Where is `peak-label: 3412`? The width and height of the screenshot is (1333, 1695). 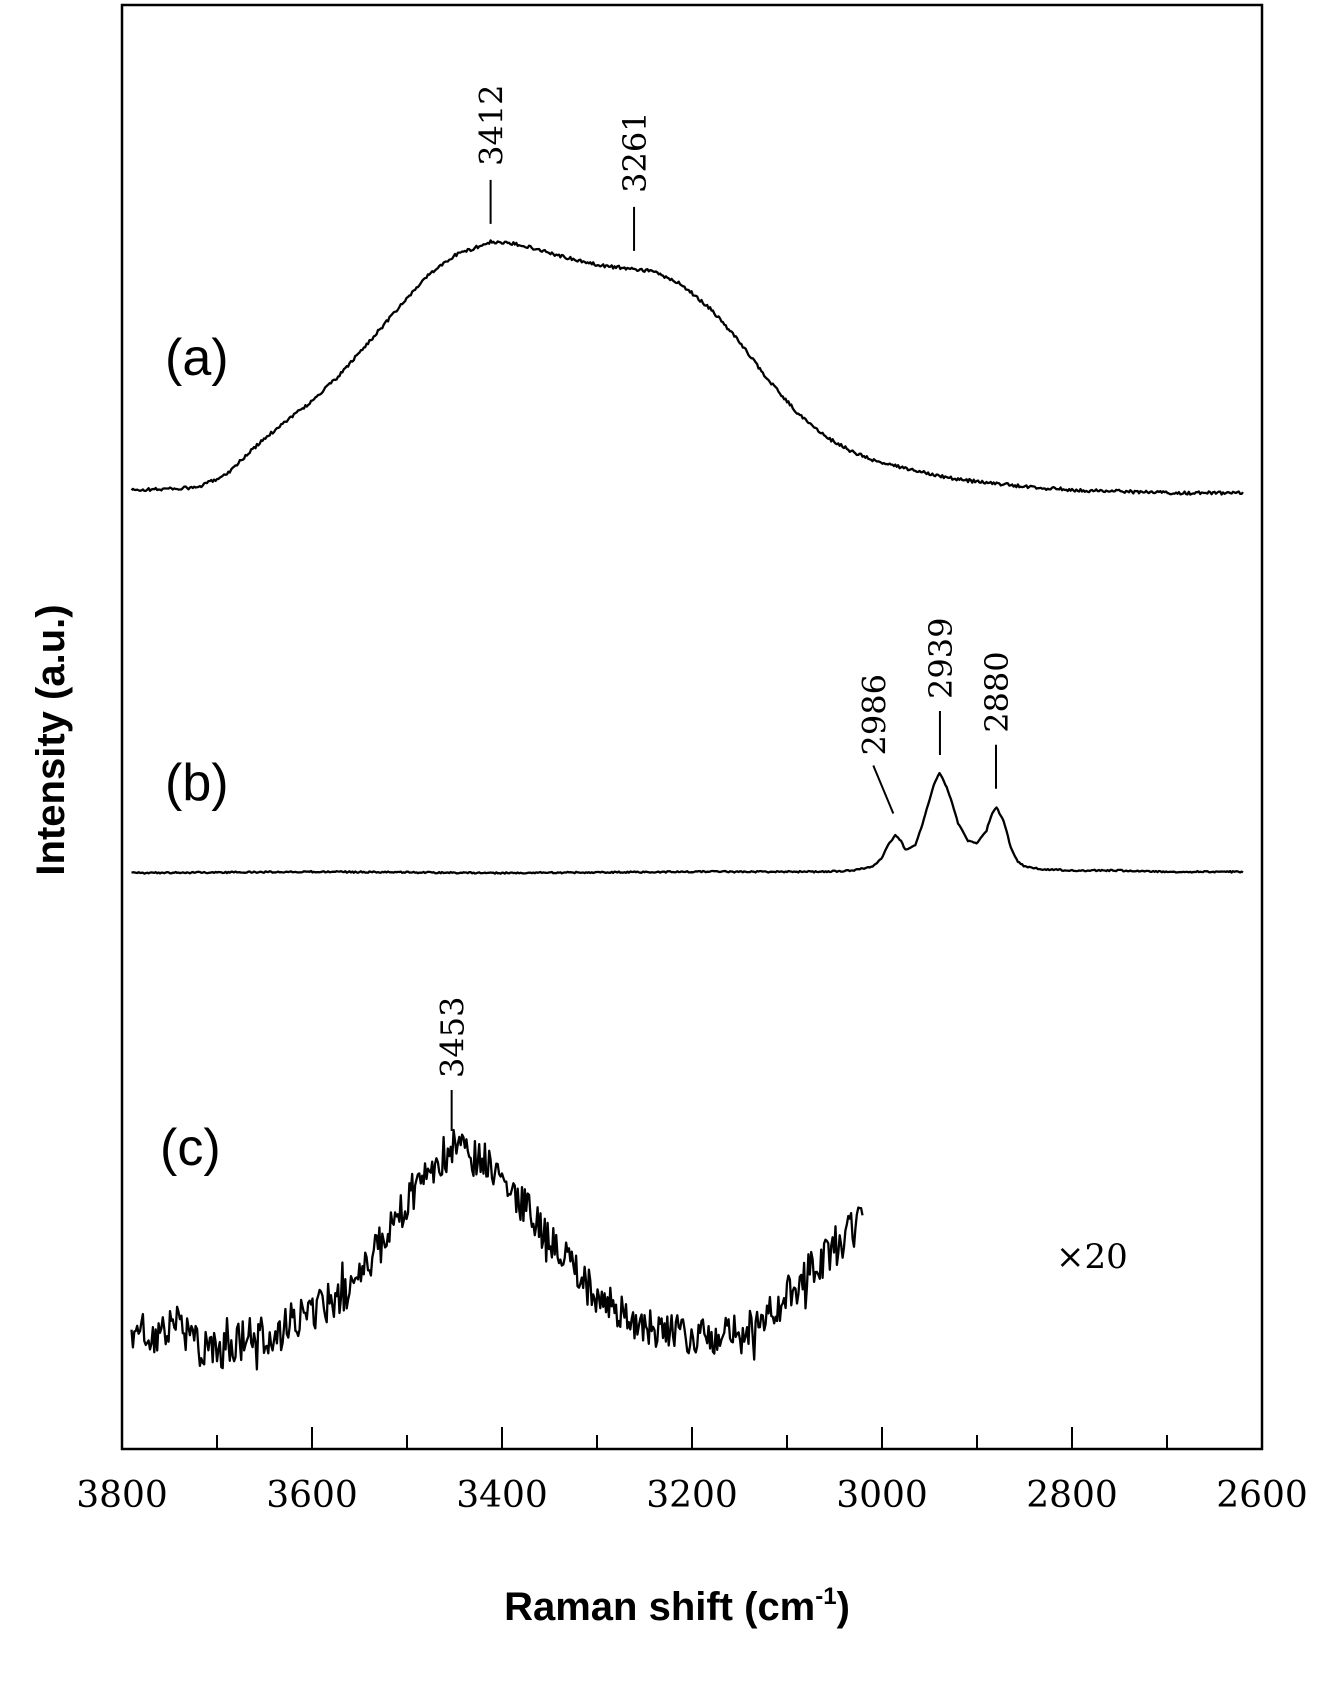
peak-label: 3412 is located at coordinates (492, 124).